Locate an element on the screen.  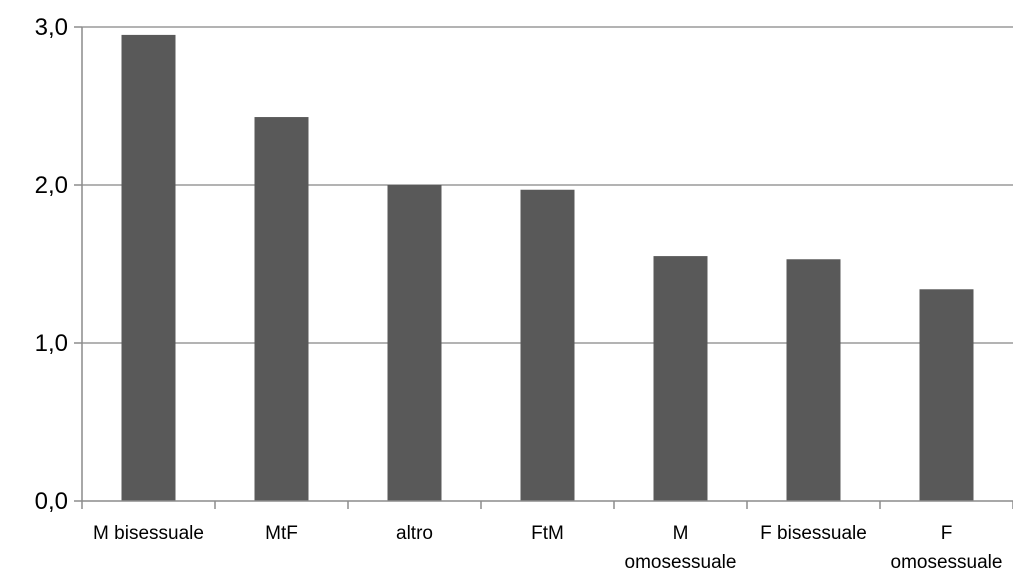
x-tick-label-0-line-0: M bisessuale is located at coordinates (148, 533).